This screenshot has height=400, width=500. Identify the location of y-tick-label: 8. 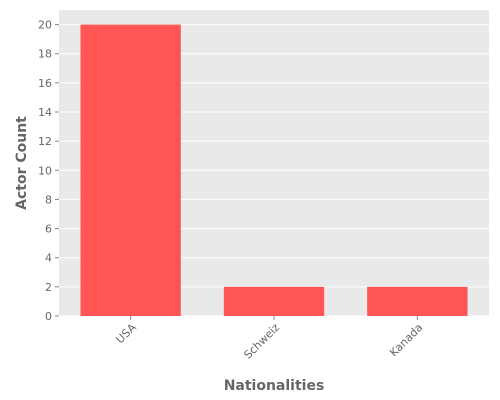
(48, 199).